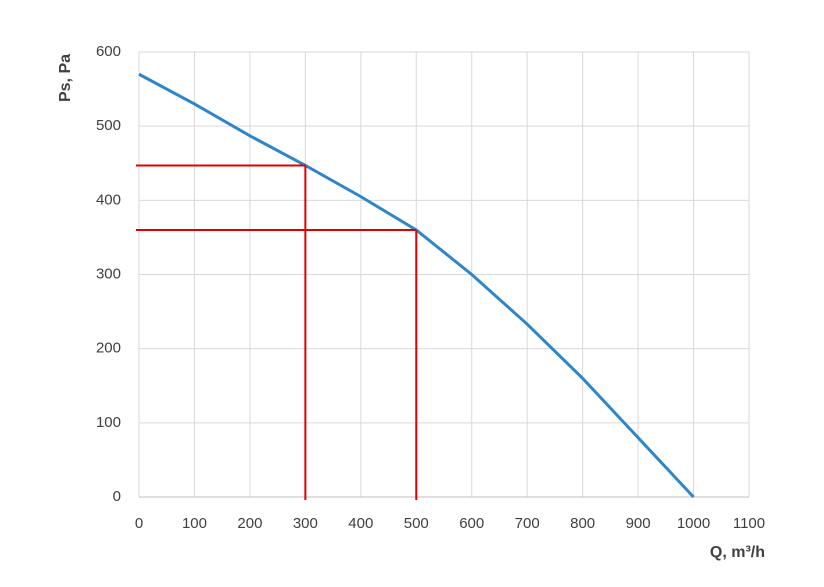  What do you see at coordinates (527, 523) in the screenshot?
I see `x-tick-label: 700` at bounding box center [527, 523].